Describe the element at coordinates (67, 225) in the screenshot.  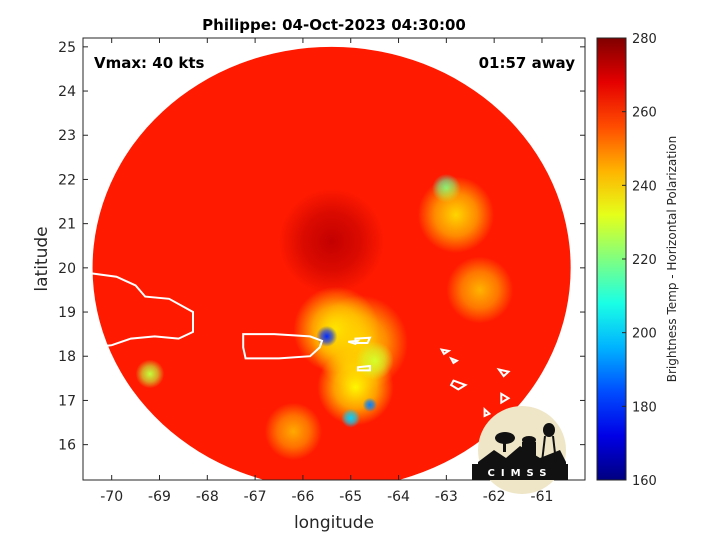
I see `y-tick-label: 21` at that location.